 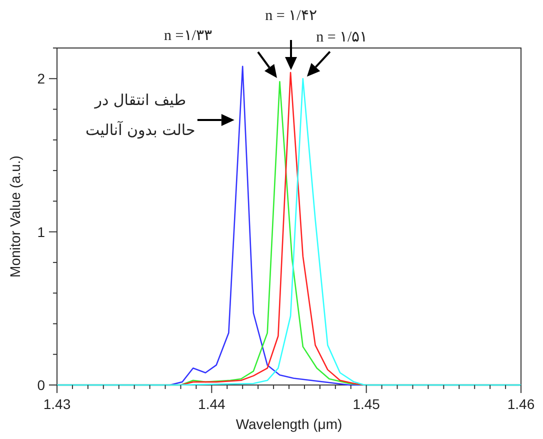 What do you see at coordinates (291, 16) in the screenshot?
I see `text: n = ۱/۴۲` at bounding box center [291, 16].